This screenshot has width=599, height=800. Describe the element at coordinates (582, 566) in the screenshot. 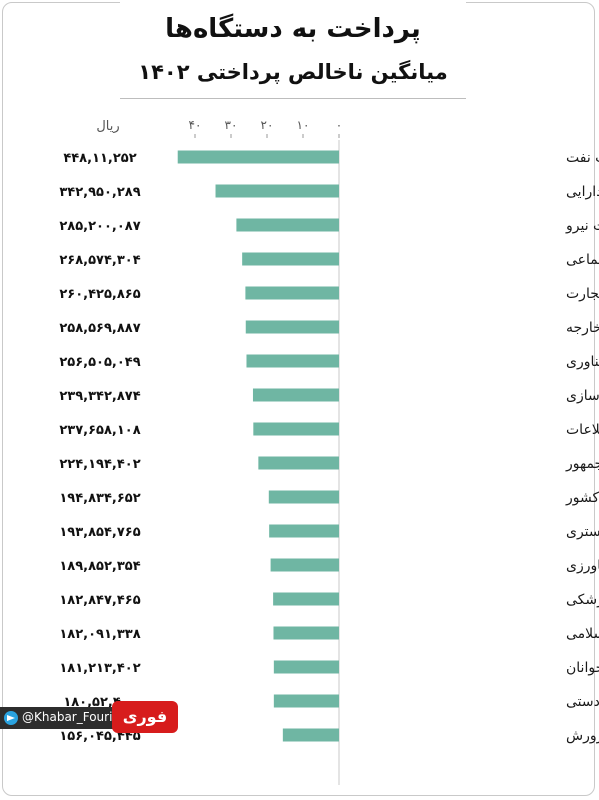

I see `category-label: وزارت جهاد کشاورزی` at that location.